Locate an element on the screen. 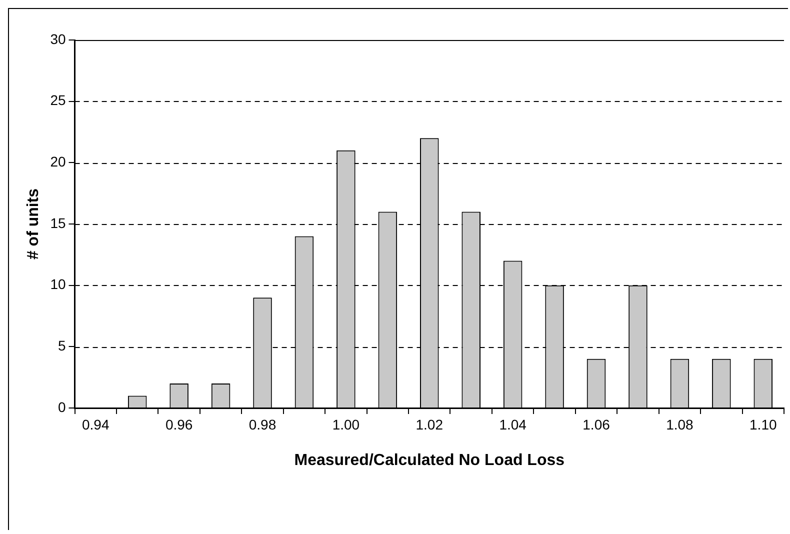 This screenshot has height=534, width=790. y-tick-label: 25 is located at coordinates (58, 100).